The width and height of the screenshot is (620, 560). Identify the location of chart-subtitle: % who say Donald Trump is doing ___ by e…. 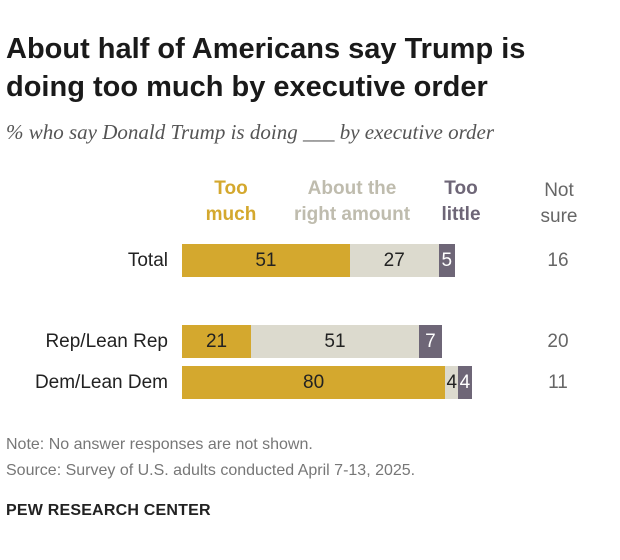
(250, 132).